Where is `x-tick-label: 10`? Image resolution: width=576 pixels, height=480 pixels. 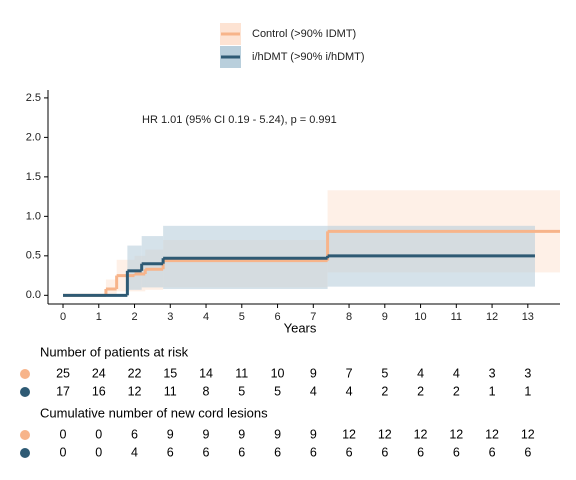
x-tick-label: 10 is located at coordinates (420, 317).